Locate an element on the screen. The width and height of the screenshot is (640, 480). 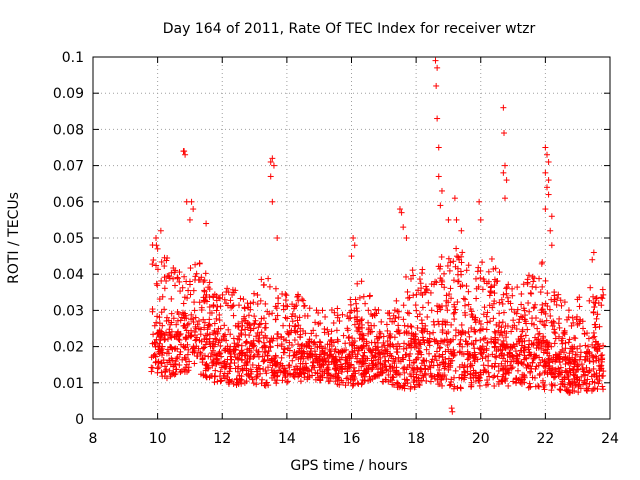
x-tick-label: 10 is located at coordinates (158, 439).